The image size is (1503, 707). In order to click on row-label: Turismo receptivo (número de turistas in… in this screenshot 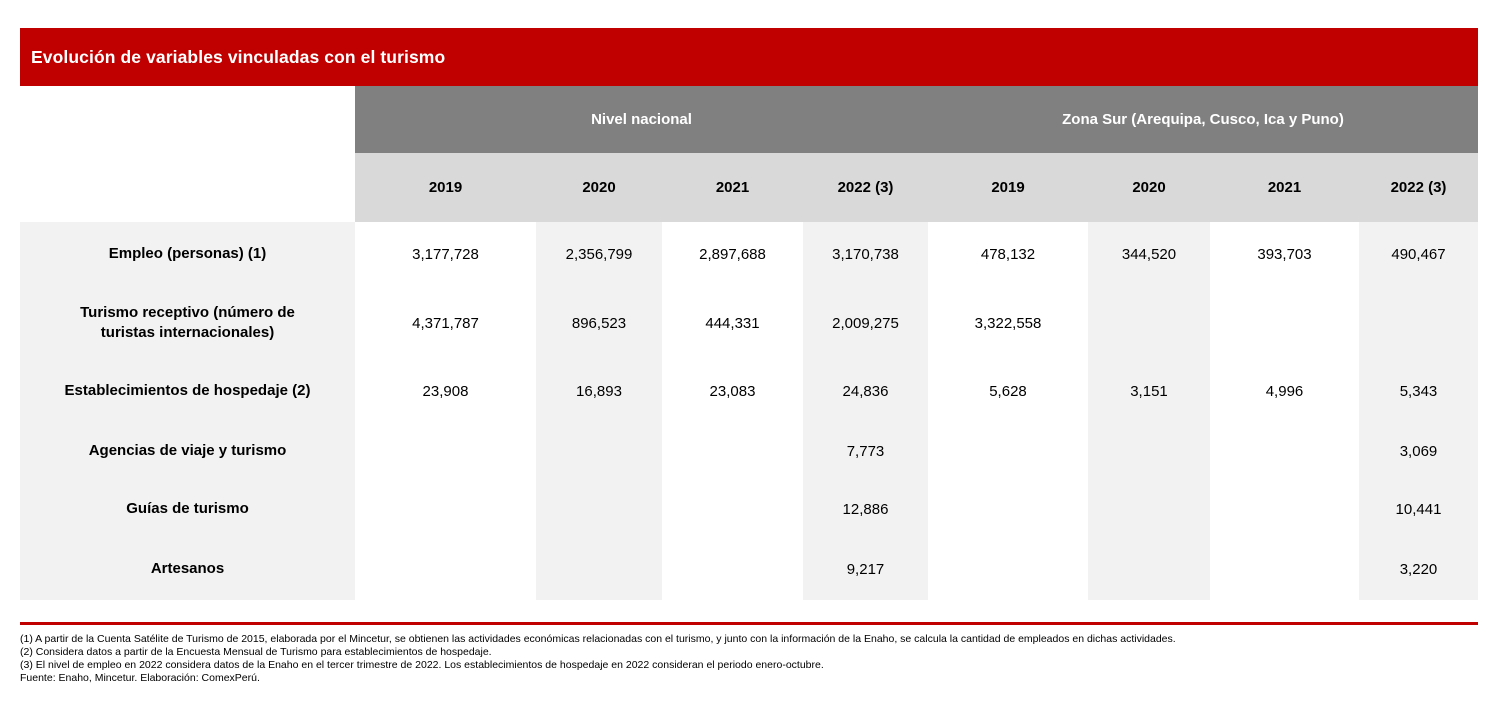, I will do `click(187, 323)`.